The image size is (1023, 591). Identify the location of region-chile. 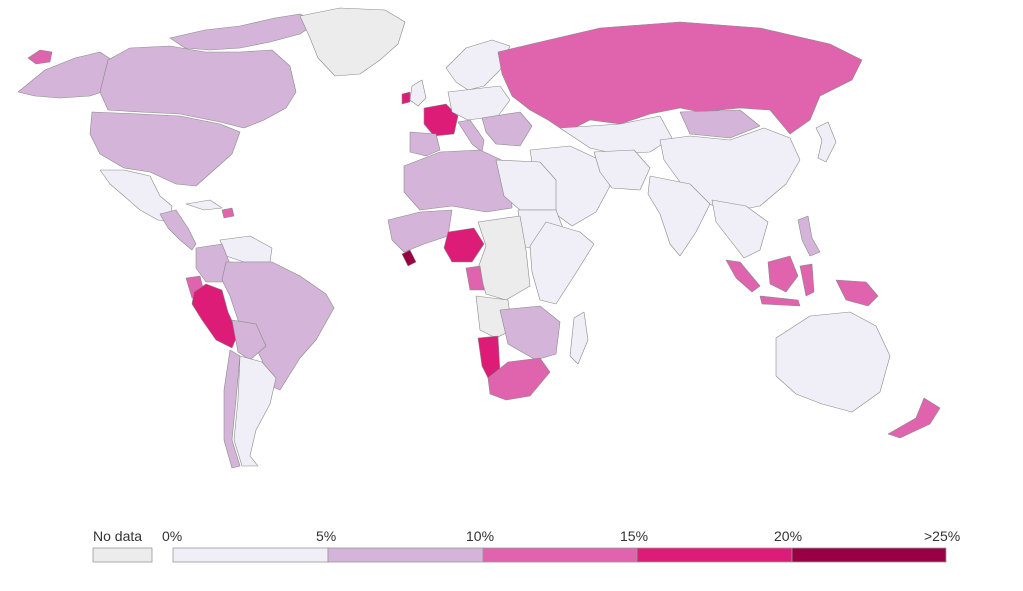
(232, 409).